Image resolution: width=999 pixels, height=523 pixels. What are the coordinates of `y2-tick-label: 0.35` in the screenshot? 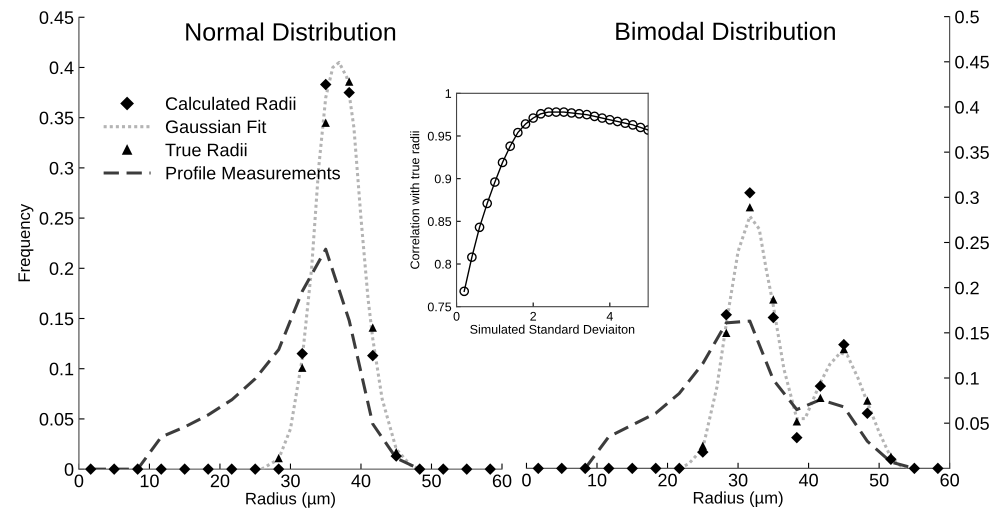 It's located at (972, 152).